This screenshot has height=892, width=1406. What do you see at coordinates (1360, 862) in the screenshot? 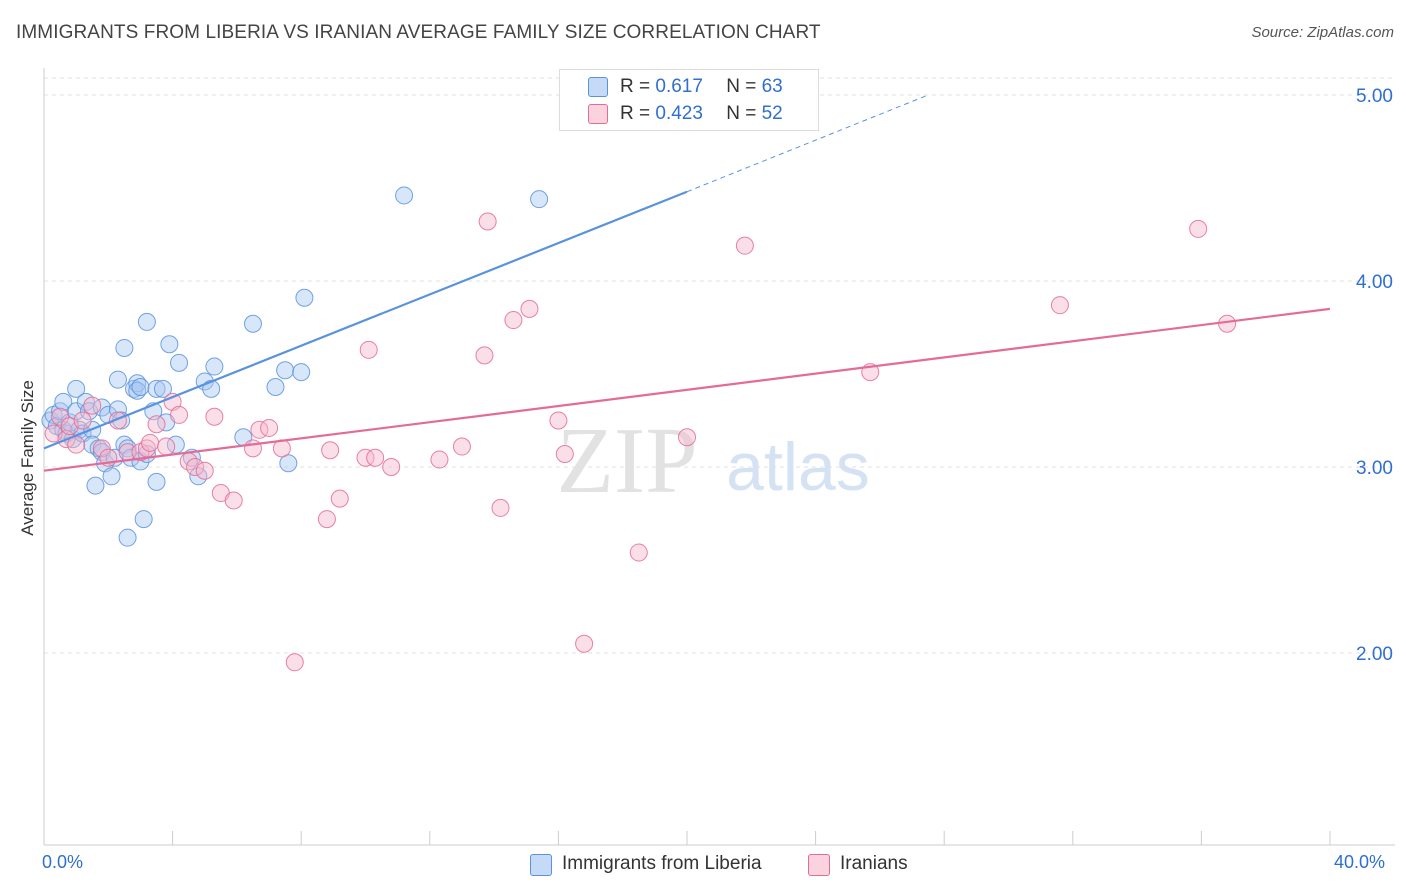
I see `x-tick-label-max: 40.0%` at bounding box center [1360, 862].